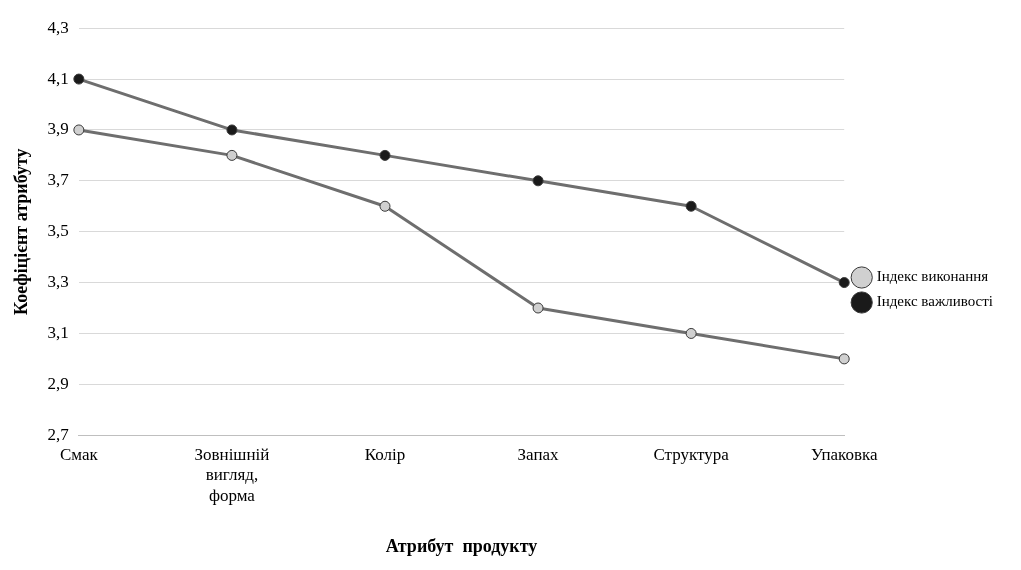  What do you see at coordinates (79, 454) in the screenshot?
I see `x-tick-label: Смак` at bounding box center [79, 454].